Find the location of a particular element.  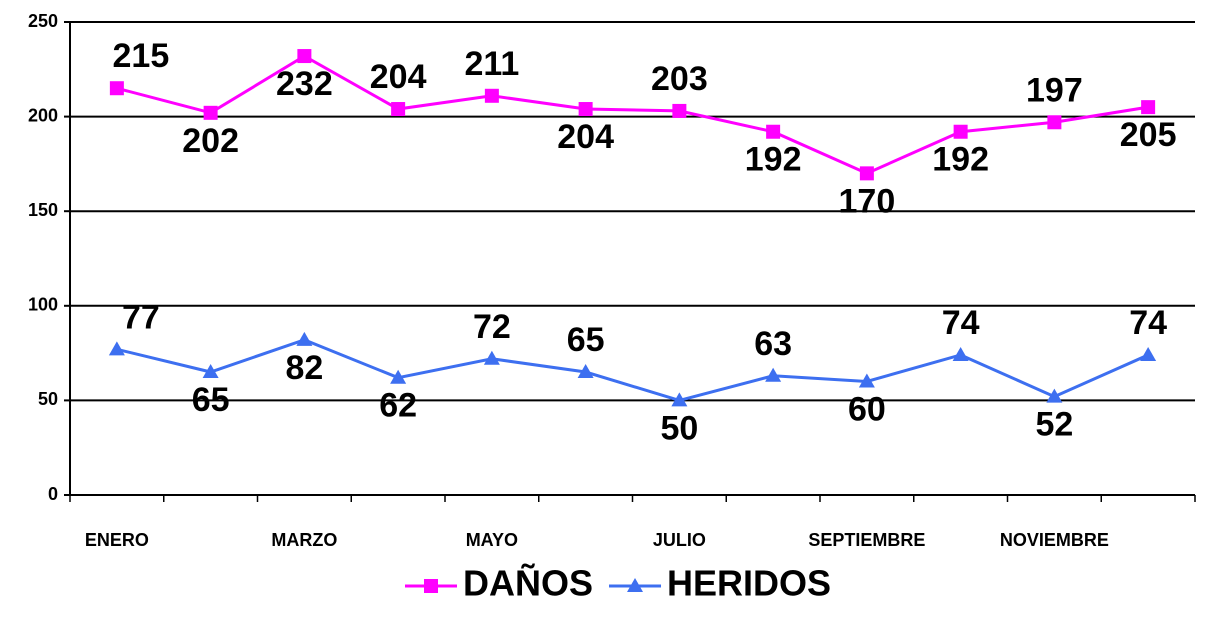

x-tick-label: JULIO is located at coordinates (679, 540).